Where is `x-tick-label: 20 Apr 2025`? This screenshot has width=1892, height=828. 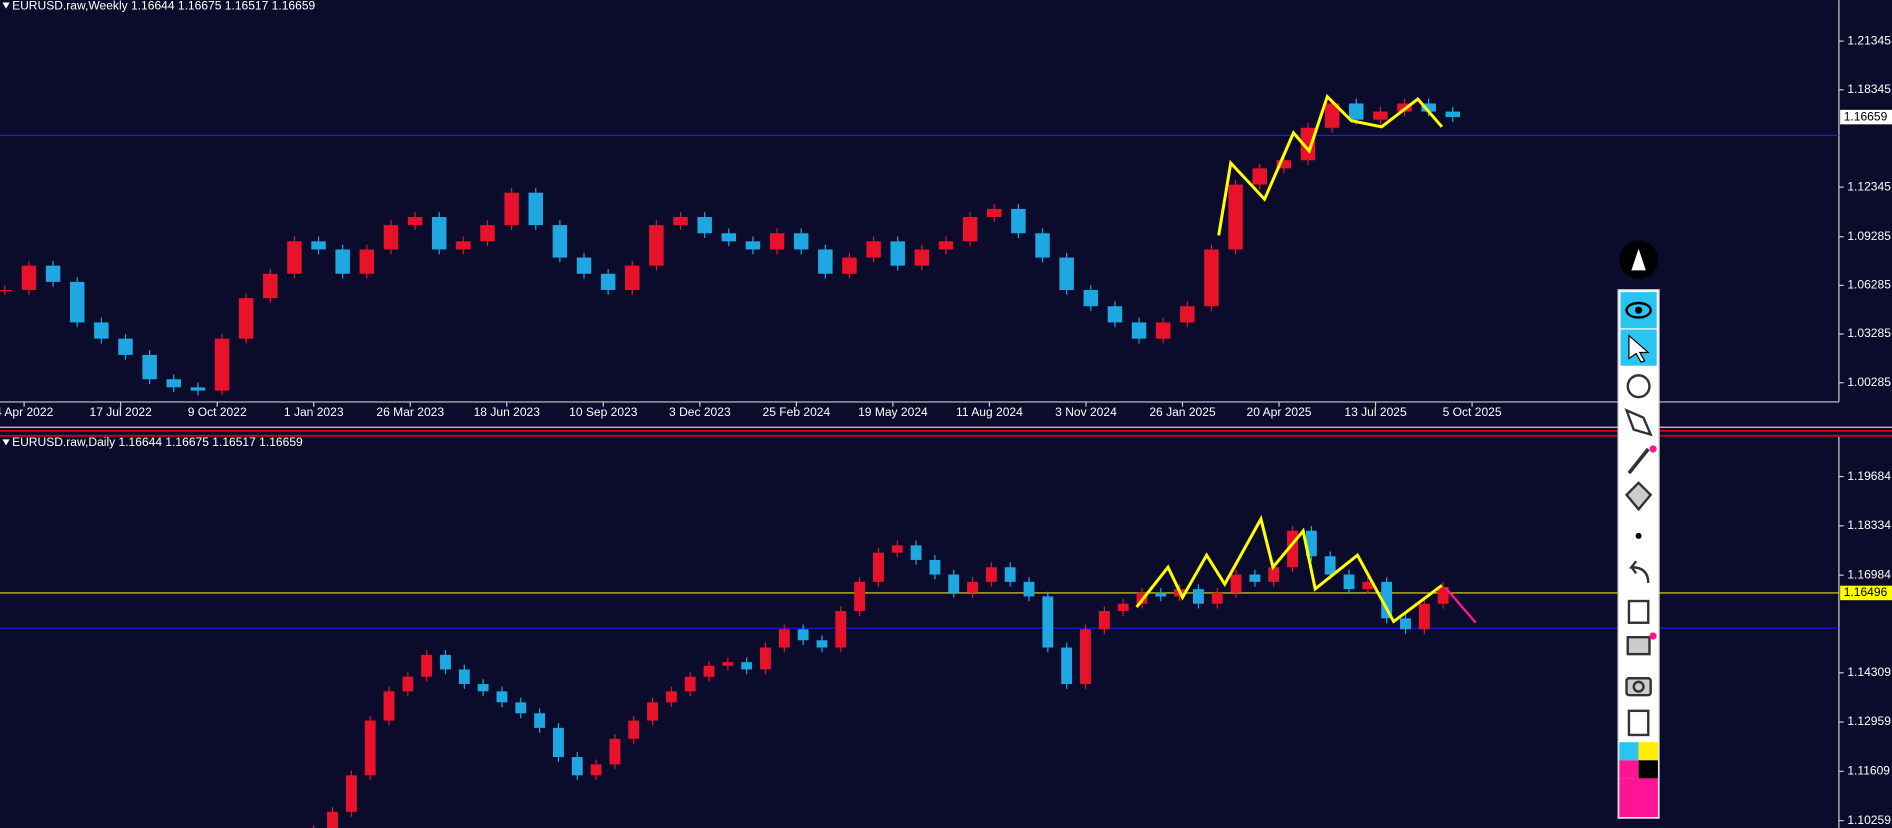
x-tick-label: 20 Apr 2025 is located at coordinates (1279, 412).